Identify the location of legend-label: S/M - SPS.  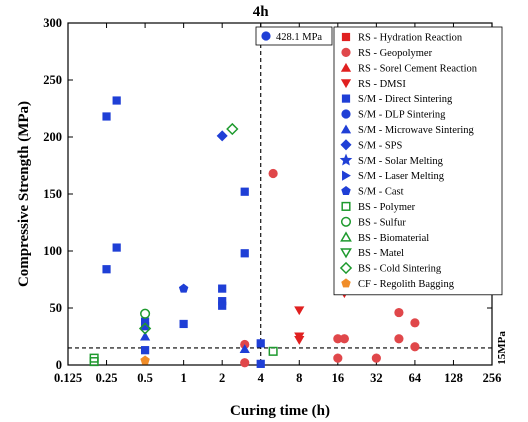
(380, 145).